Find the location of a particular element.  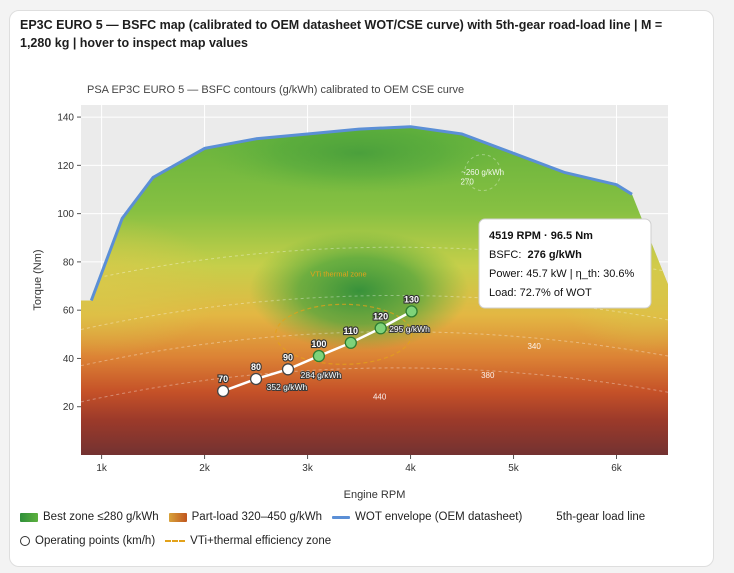

efficiency-zone-outline is located at coordinates (344, 334).